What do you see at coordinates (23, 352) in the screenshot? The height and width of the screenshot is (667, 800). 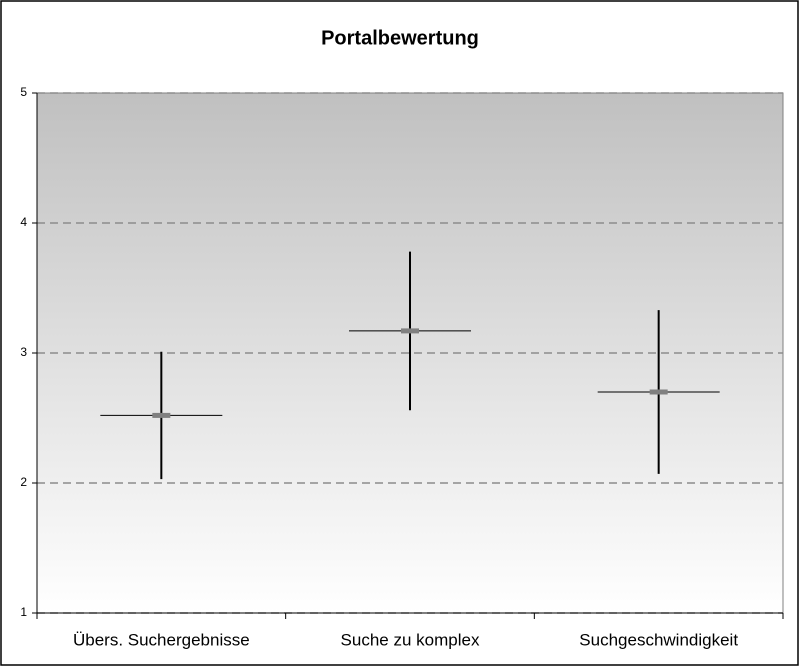 I see `y-tick-label: 3` at bounding box center [23, 352].